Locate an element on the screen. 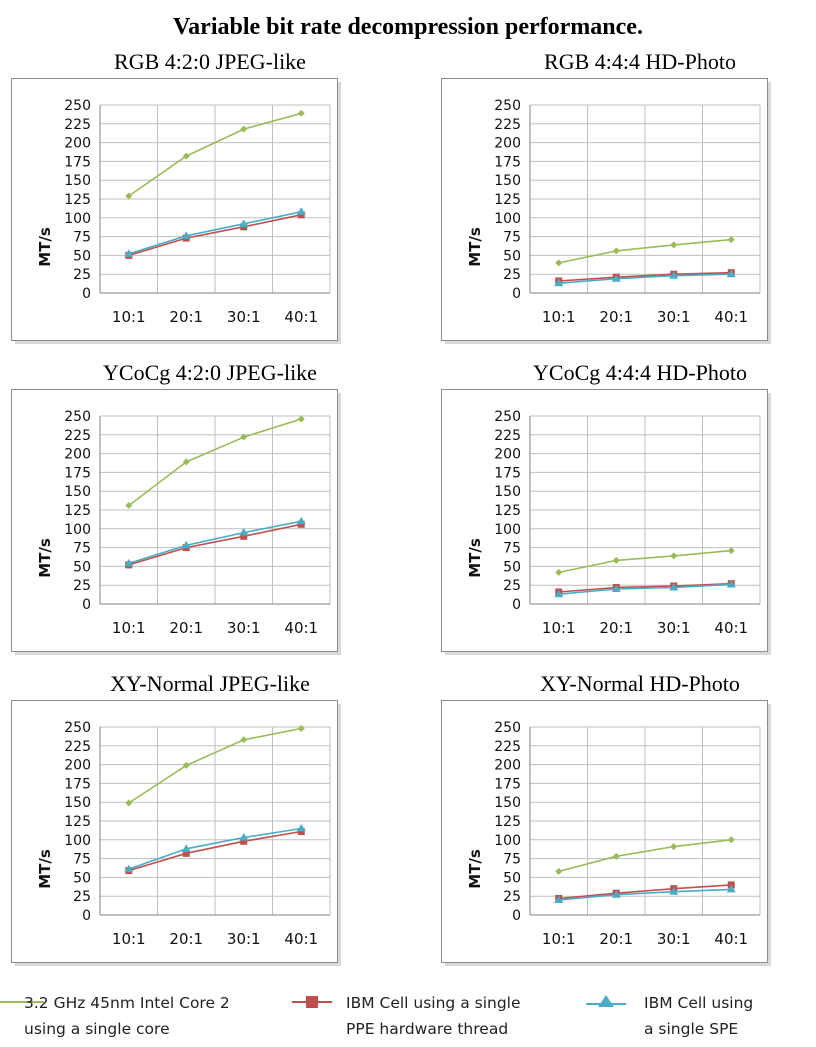  y-tick-label: 200 is located at coordinates (77, 766).